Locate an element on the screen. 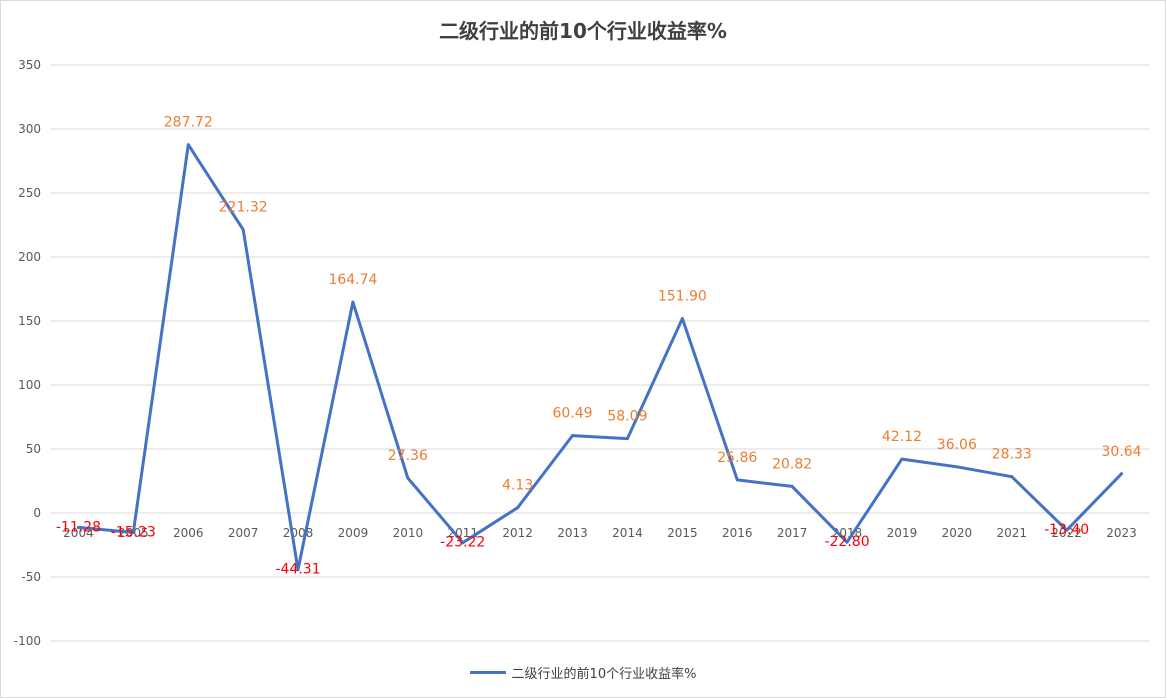  data-label: -44.31 is located at coordinates (297, 570).